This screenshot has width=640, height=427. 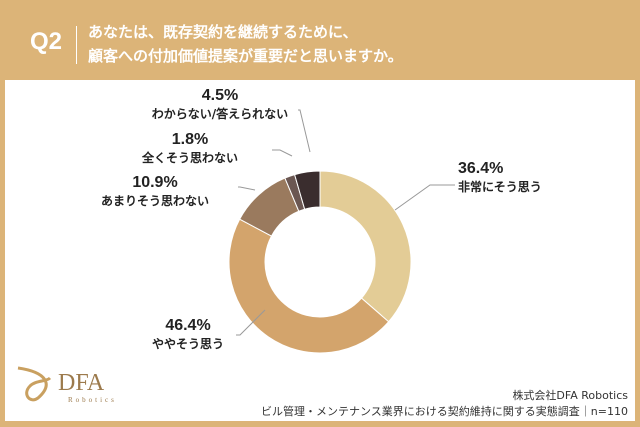 I want to click on label-slice-4: 4.5% わからない/答えられない, so click(x=220, y=104).